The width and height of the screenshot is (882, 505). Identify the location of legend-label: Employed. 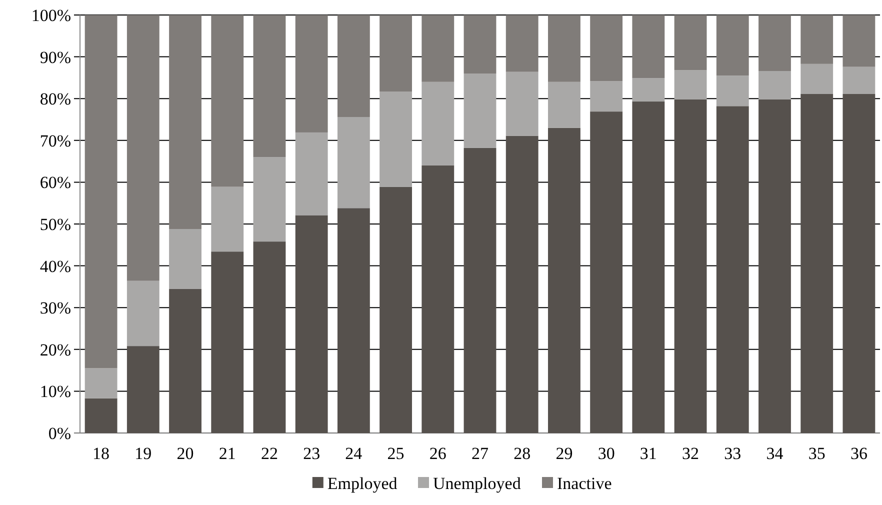
(362, 483).